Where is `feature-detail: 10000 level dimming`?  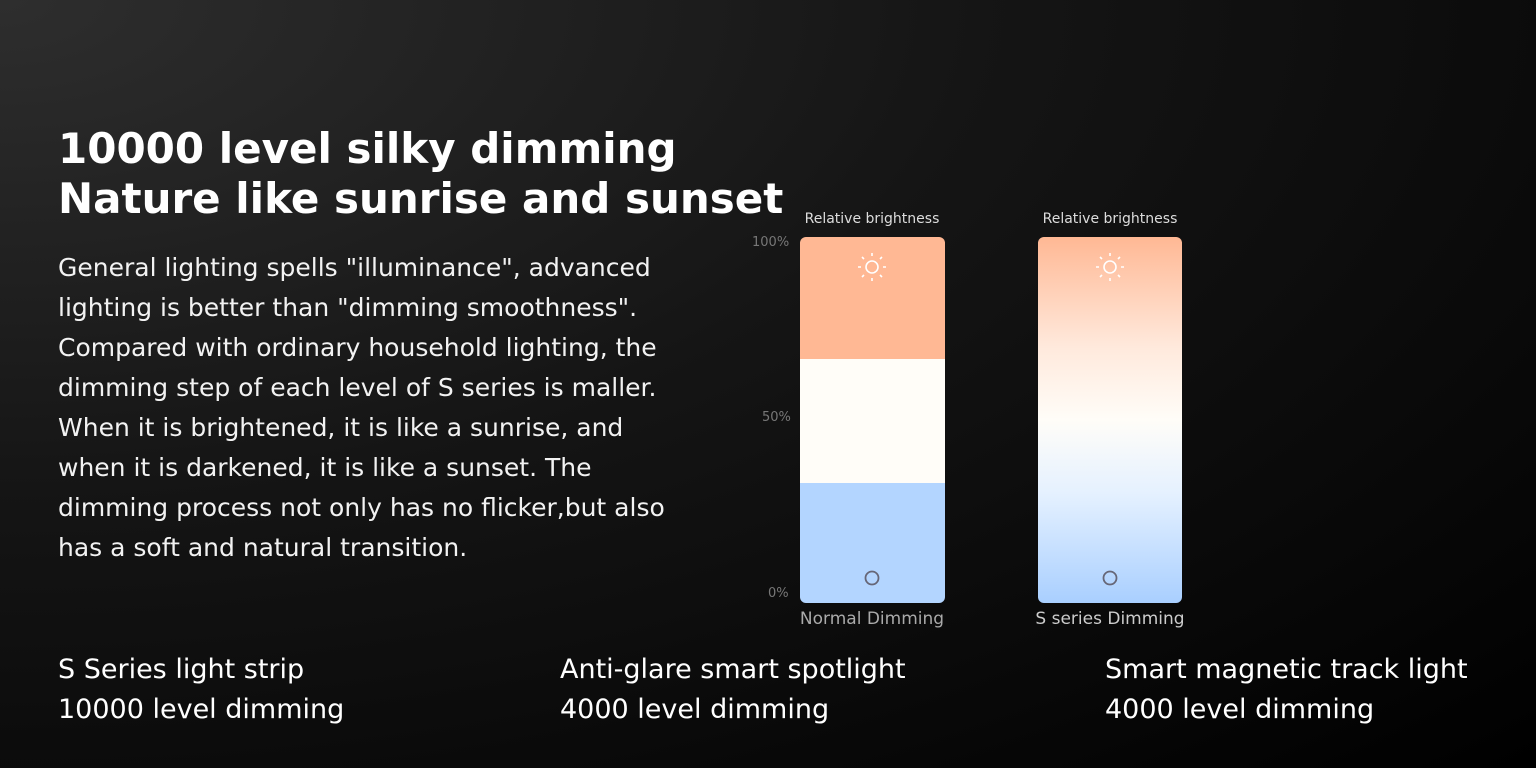
feature-detail: 10000 level dimming is located at coordinates (201, 709).